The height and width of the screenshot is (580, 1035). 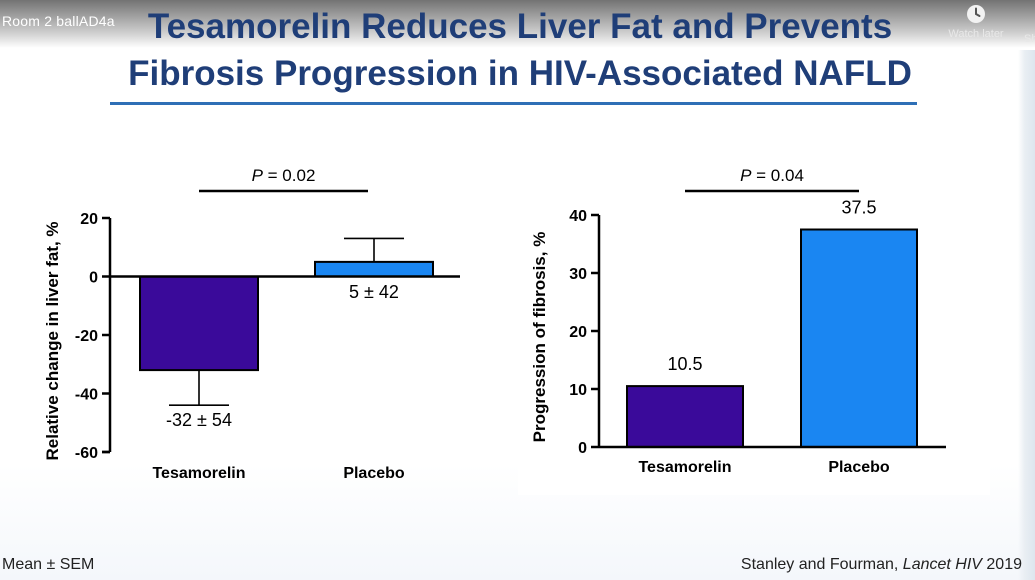 I want to click on data-label-0-1: 5 ± 42, so click(x=374, y=292).